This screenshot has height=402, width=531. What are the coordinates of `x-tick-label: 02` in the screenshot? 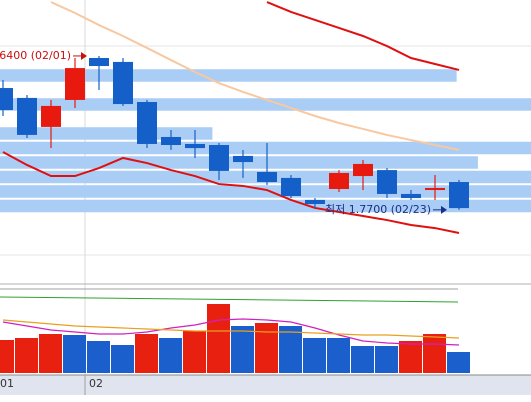 It's located at (96, 383).